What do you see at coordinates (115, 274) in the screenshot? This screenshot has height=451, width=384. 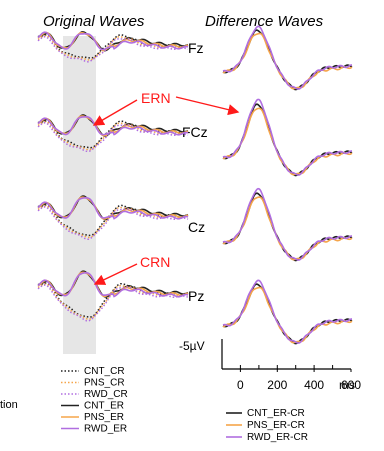 I see `crn-arrow` at bounding box center [115, 274].